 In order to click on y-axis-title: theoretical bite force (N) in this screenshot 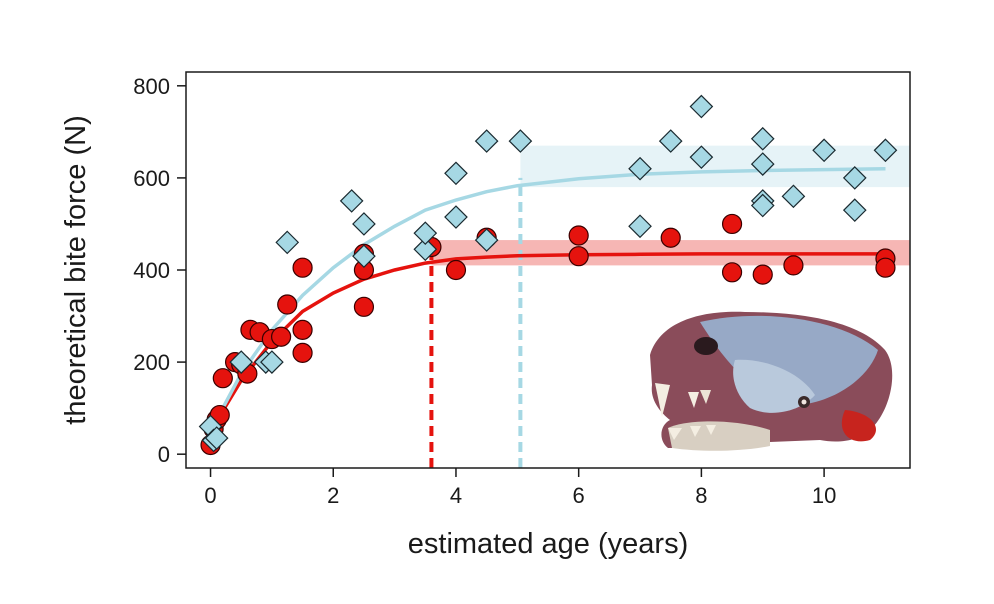, I will do `click(76, 269)`.